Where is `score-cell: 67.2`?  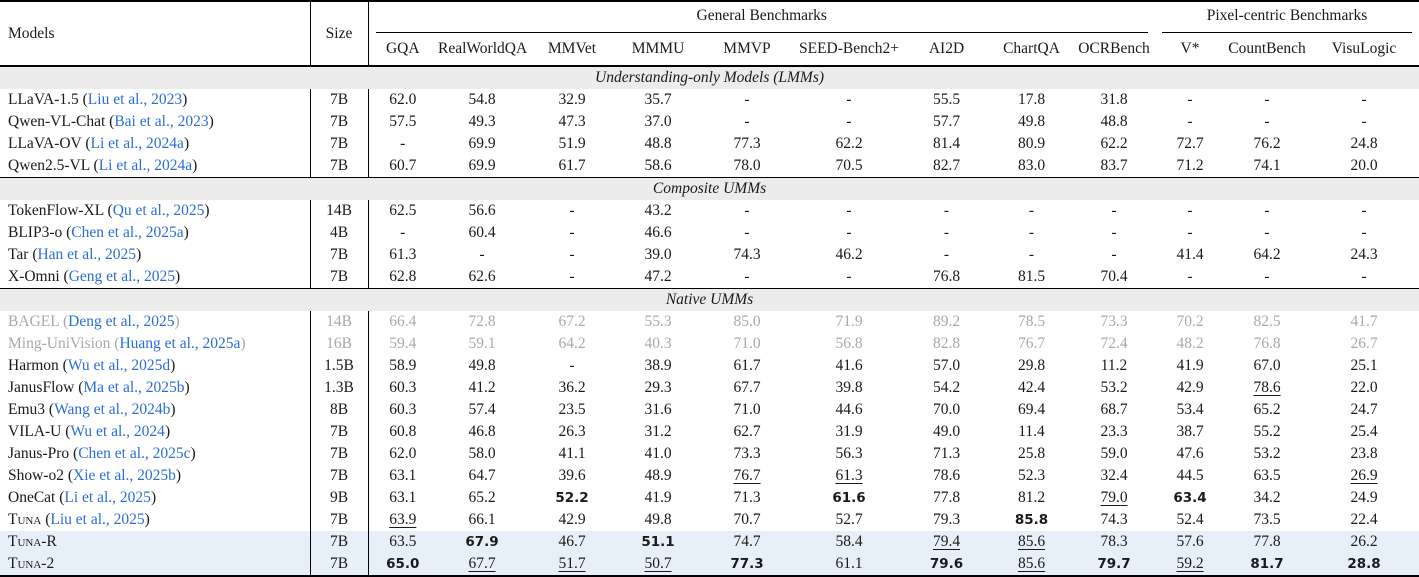
score-cell: 67.2 is located at coordinates (572, 321).